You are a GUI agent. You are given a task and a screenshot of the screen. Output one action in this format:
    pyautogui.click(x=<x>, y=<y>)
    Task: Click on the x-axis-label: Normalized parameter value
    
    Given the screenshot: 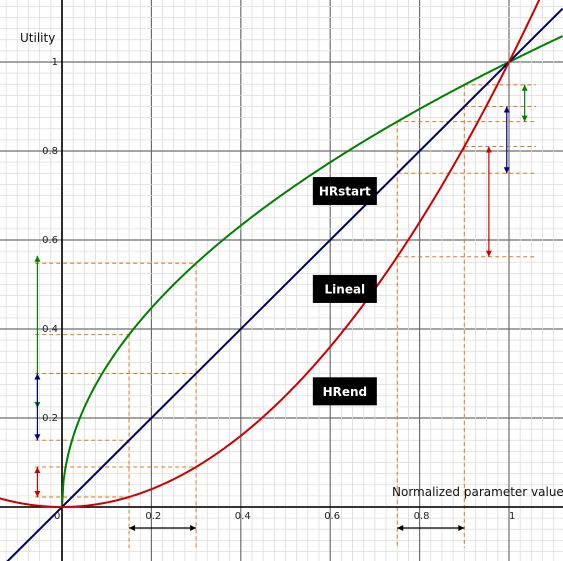 What is the action you would take?
    pyautogui.click(x=477, y=492)
    